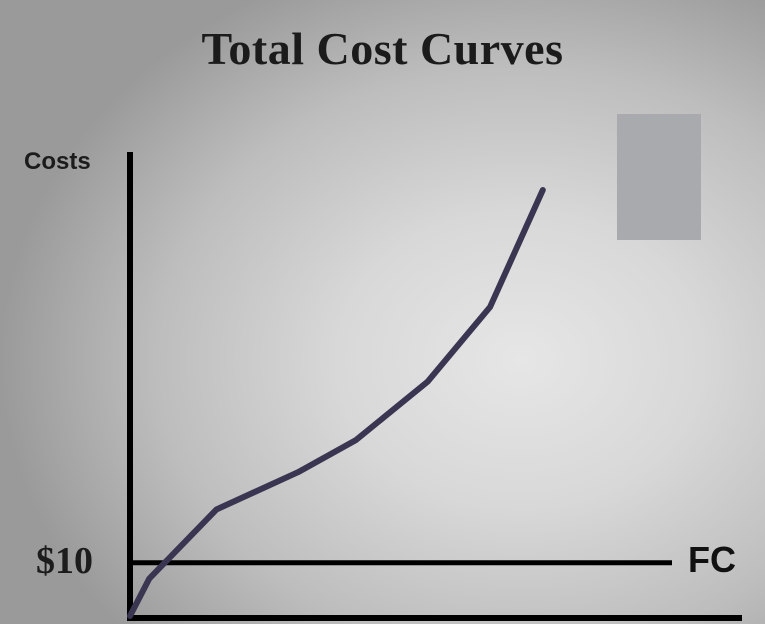  What do you see at coordinates (712, 559) in the screenshot?
I see `fc-line-label: FC` at bounding box center [712, 559].